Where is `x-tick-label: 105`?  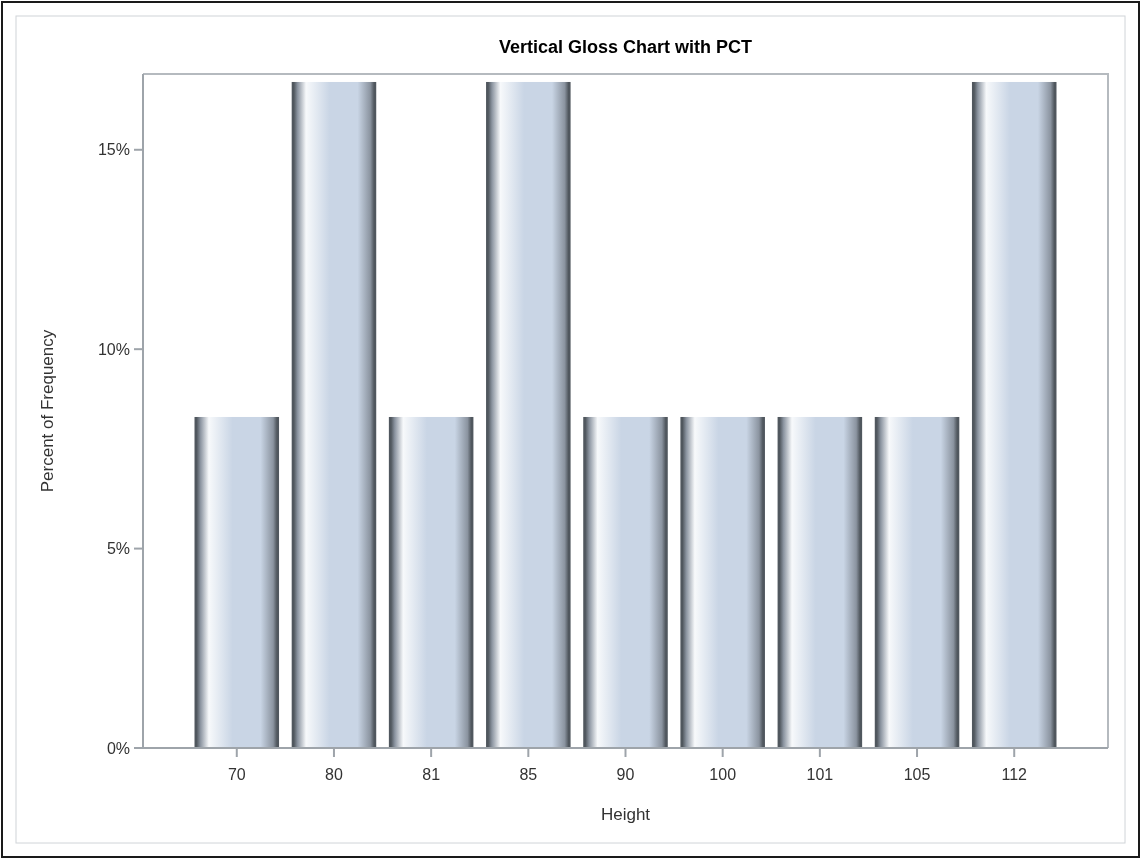 x-tick-label: 105 is located at coordinates (917, 774).